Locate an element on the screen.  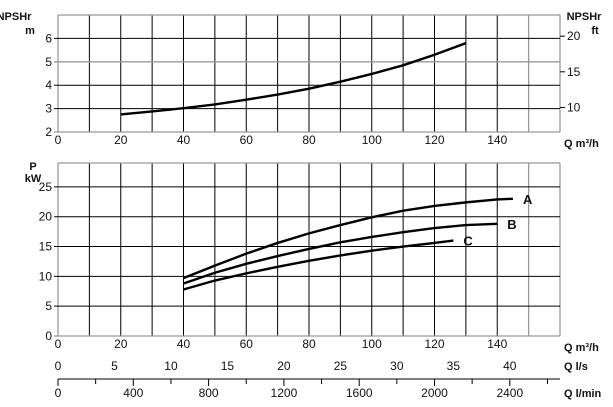
power-curve-A is located at coordinates (348, 238).